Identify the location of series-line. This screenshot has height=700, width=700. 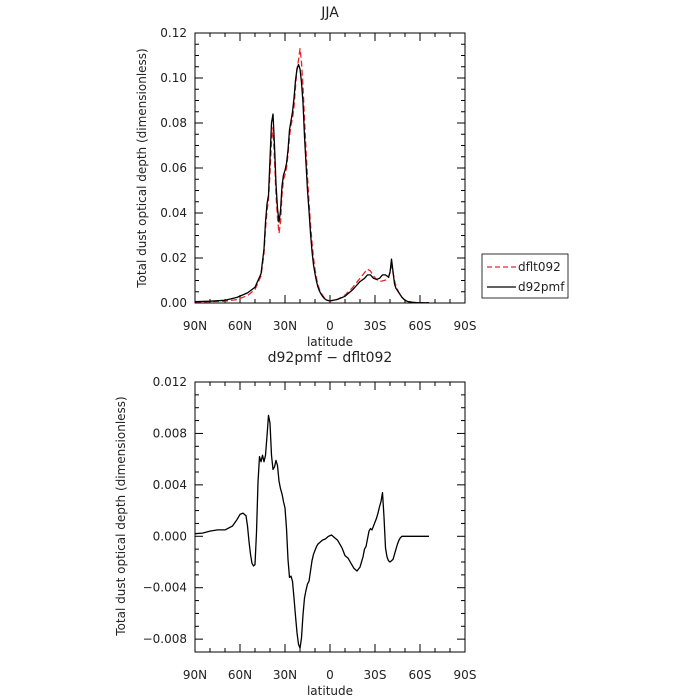
(311, 531).